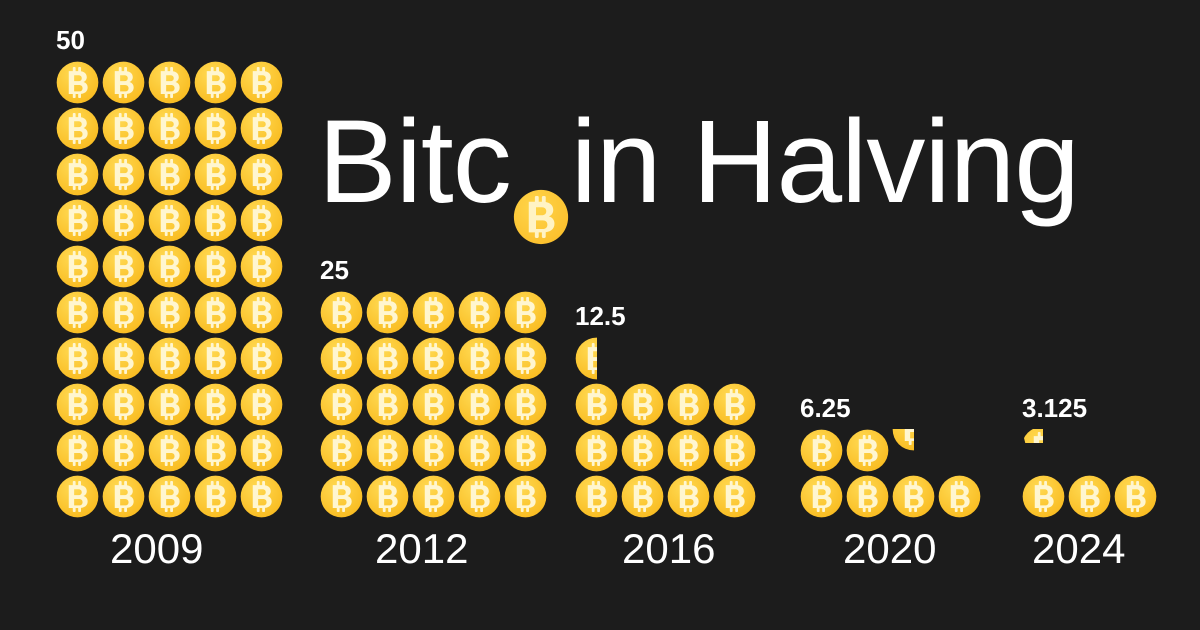  Describe the element at coordinates (586, 358) in the screenshot. I see `coin-half` at that location.